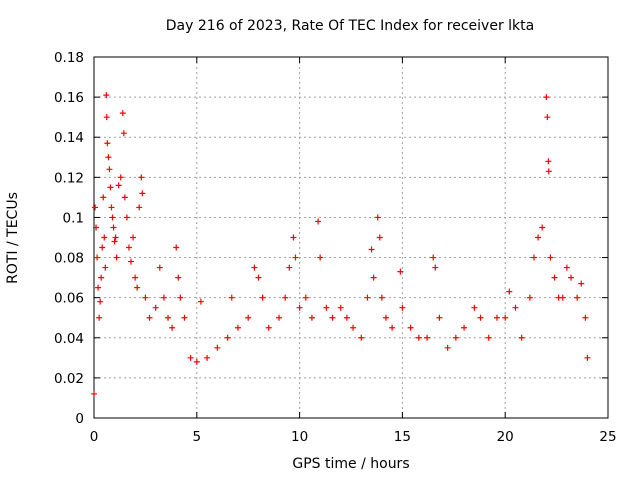 The image size is (640, 480). Describe the element at coordinates (79, 419) in the screenshot. I see `y-tick-label: 0` at that location.